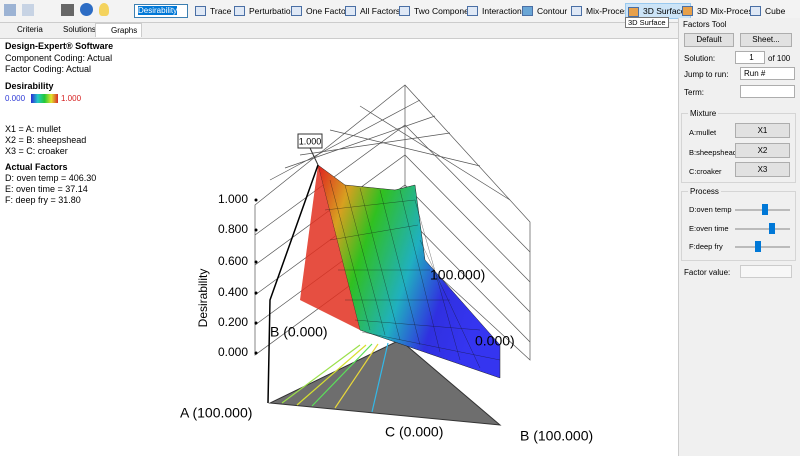  What do you see at coordinates (762, 169) in the screenshot?
I see `component-button: X3` at bounding box center [762, 169].